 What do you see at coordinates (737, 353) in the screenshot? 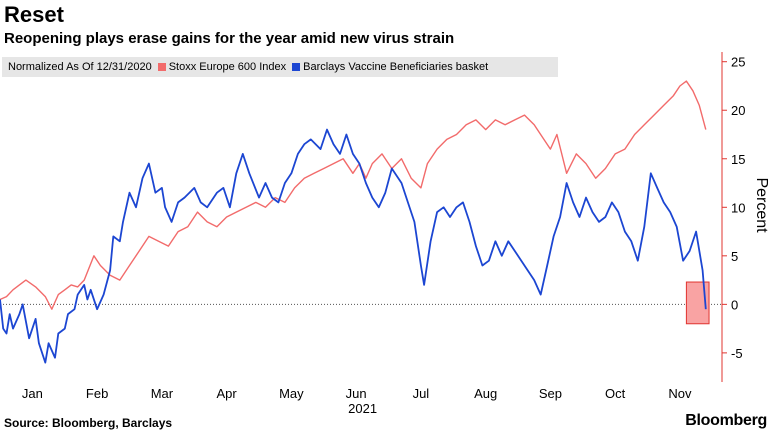
I see `y-tick-label: -5` at bounding box center [737, 353].